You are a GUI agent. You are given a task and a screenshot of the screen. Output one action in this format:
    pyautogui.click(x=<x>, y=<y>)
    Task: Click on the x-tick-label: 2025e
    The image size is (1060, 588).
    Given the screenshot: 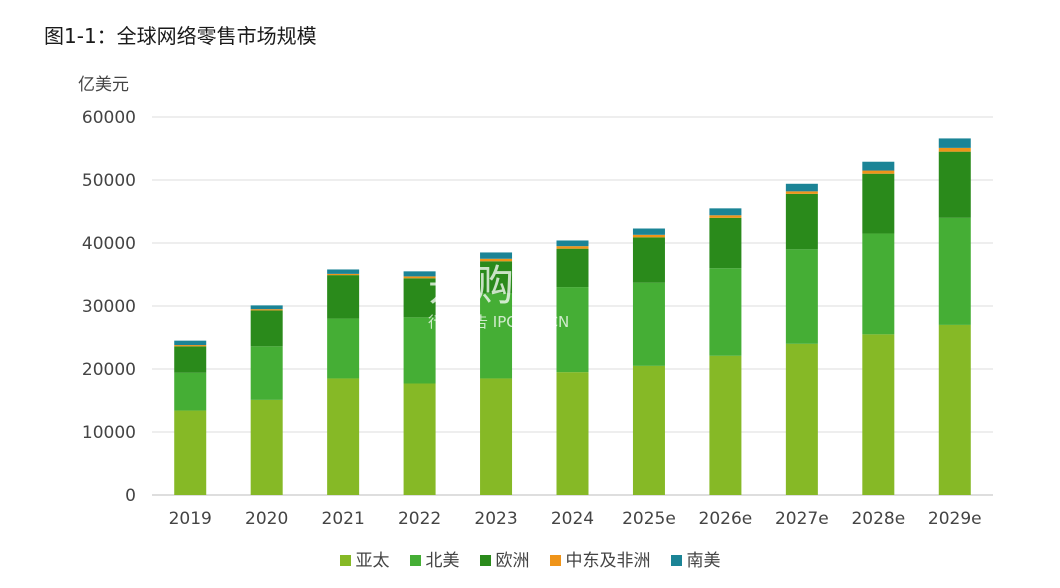 What is the action you would take?
    pyautogui.click(x=649, y=519)
    